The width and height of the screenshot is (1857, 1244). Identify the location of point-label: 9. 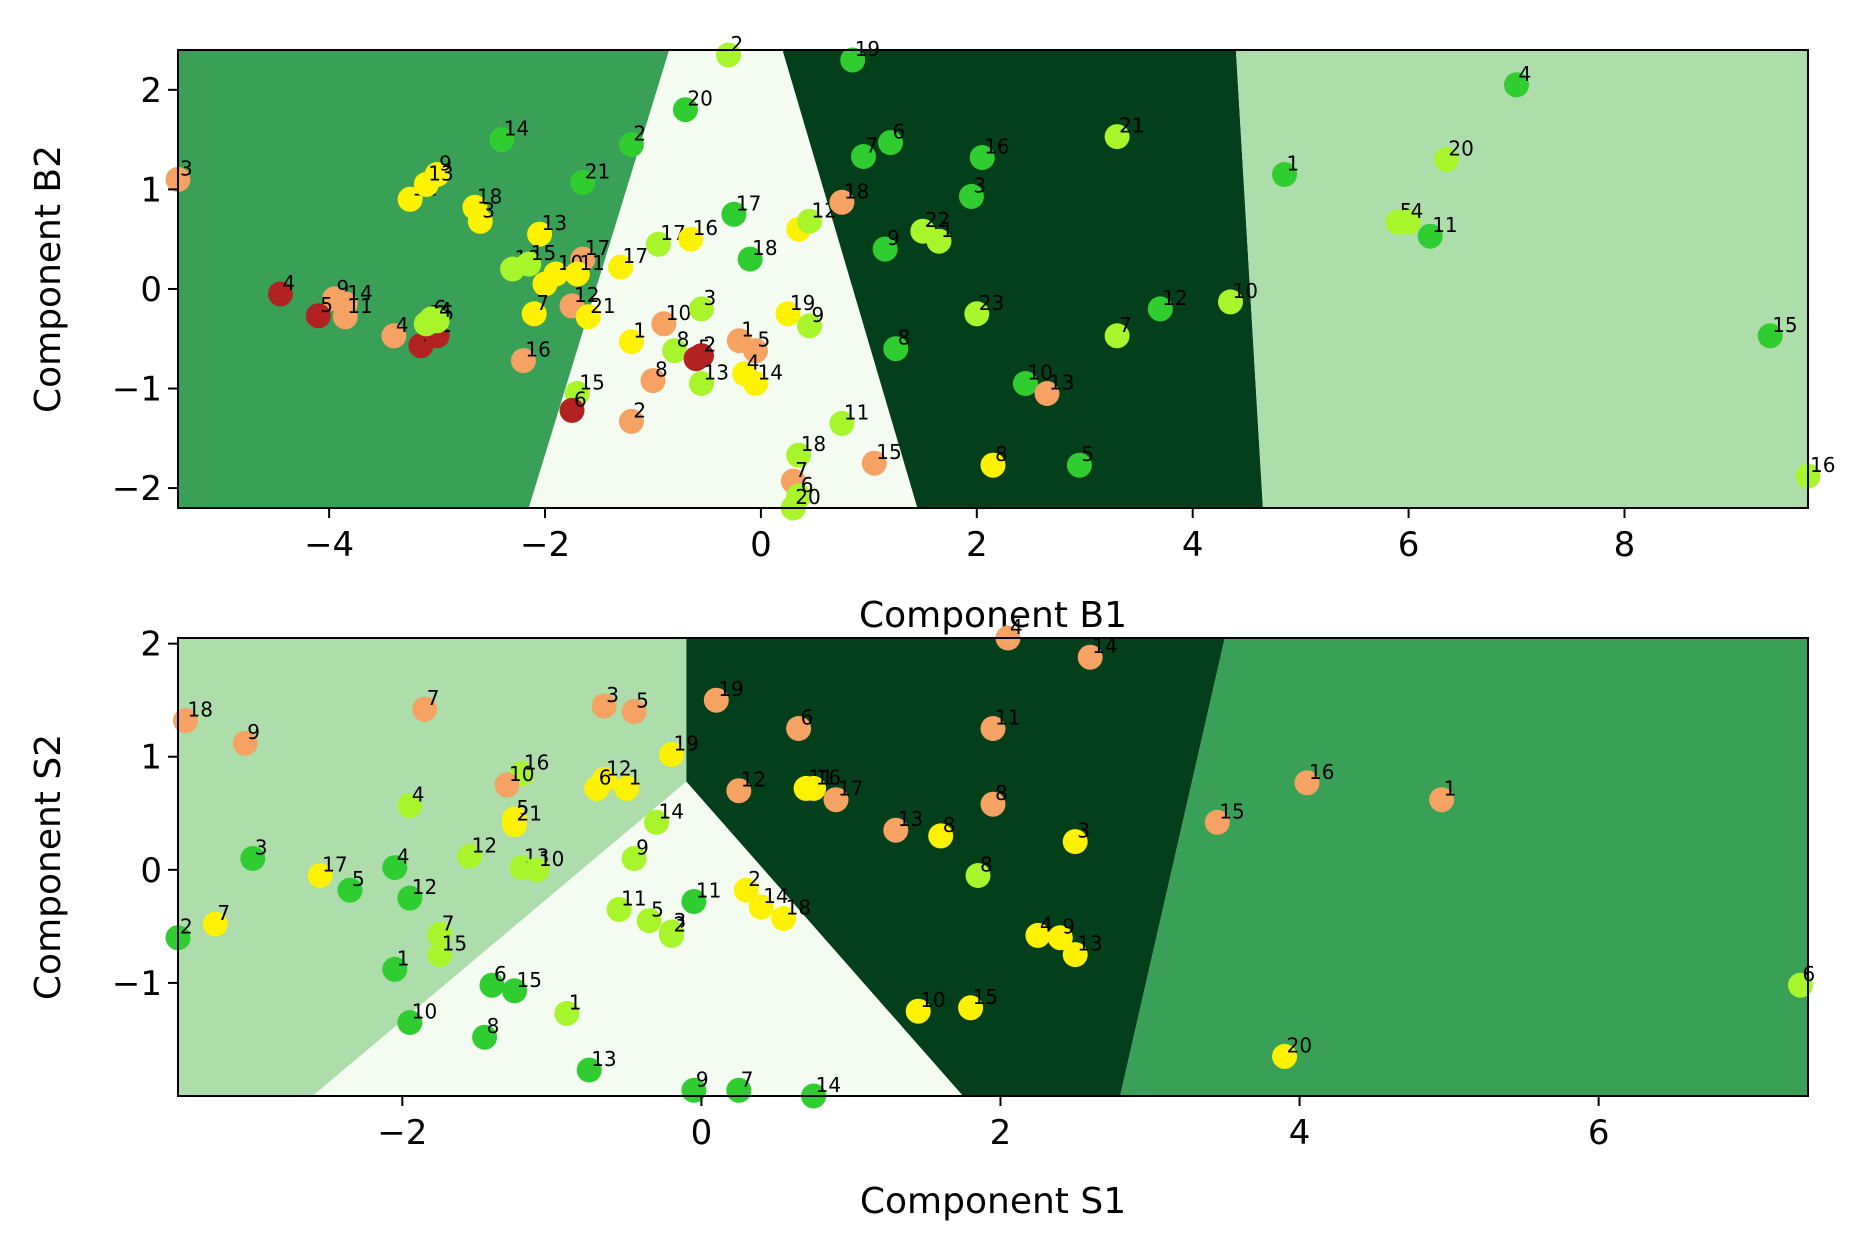
(818, 315).